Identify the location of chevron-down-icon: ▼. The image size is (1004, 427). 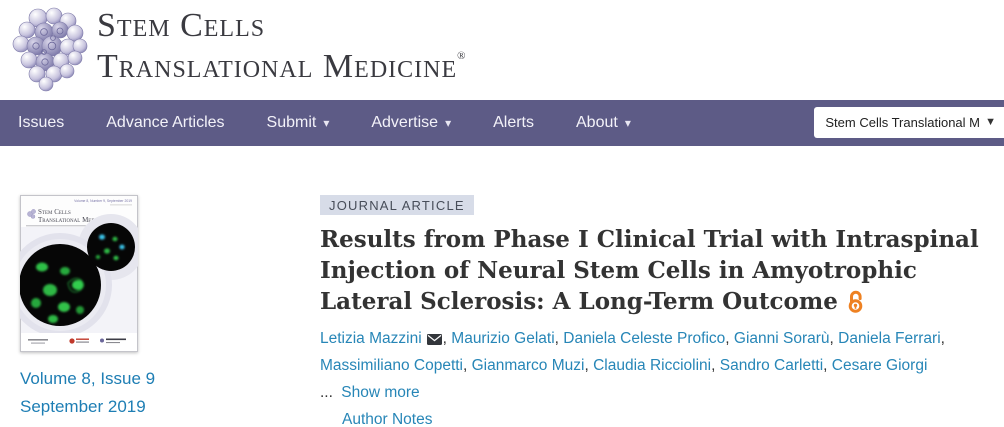
(990, 122).